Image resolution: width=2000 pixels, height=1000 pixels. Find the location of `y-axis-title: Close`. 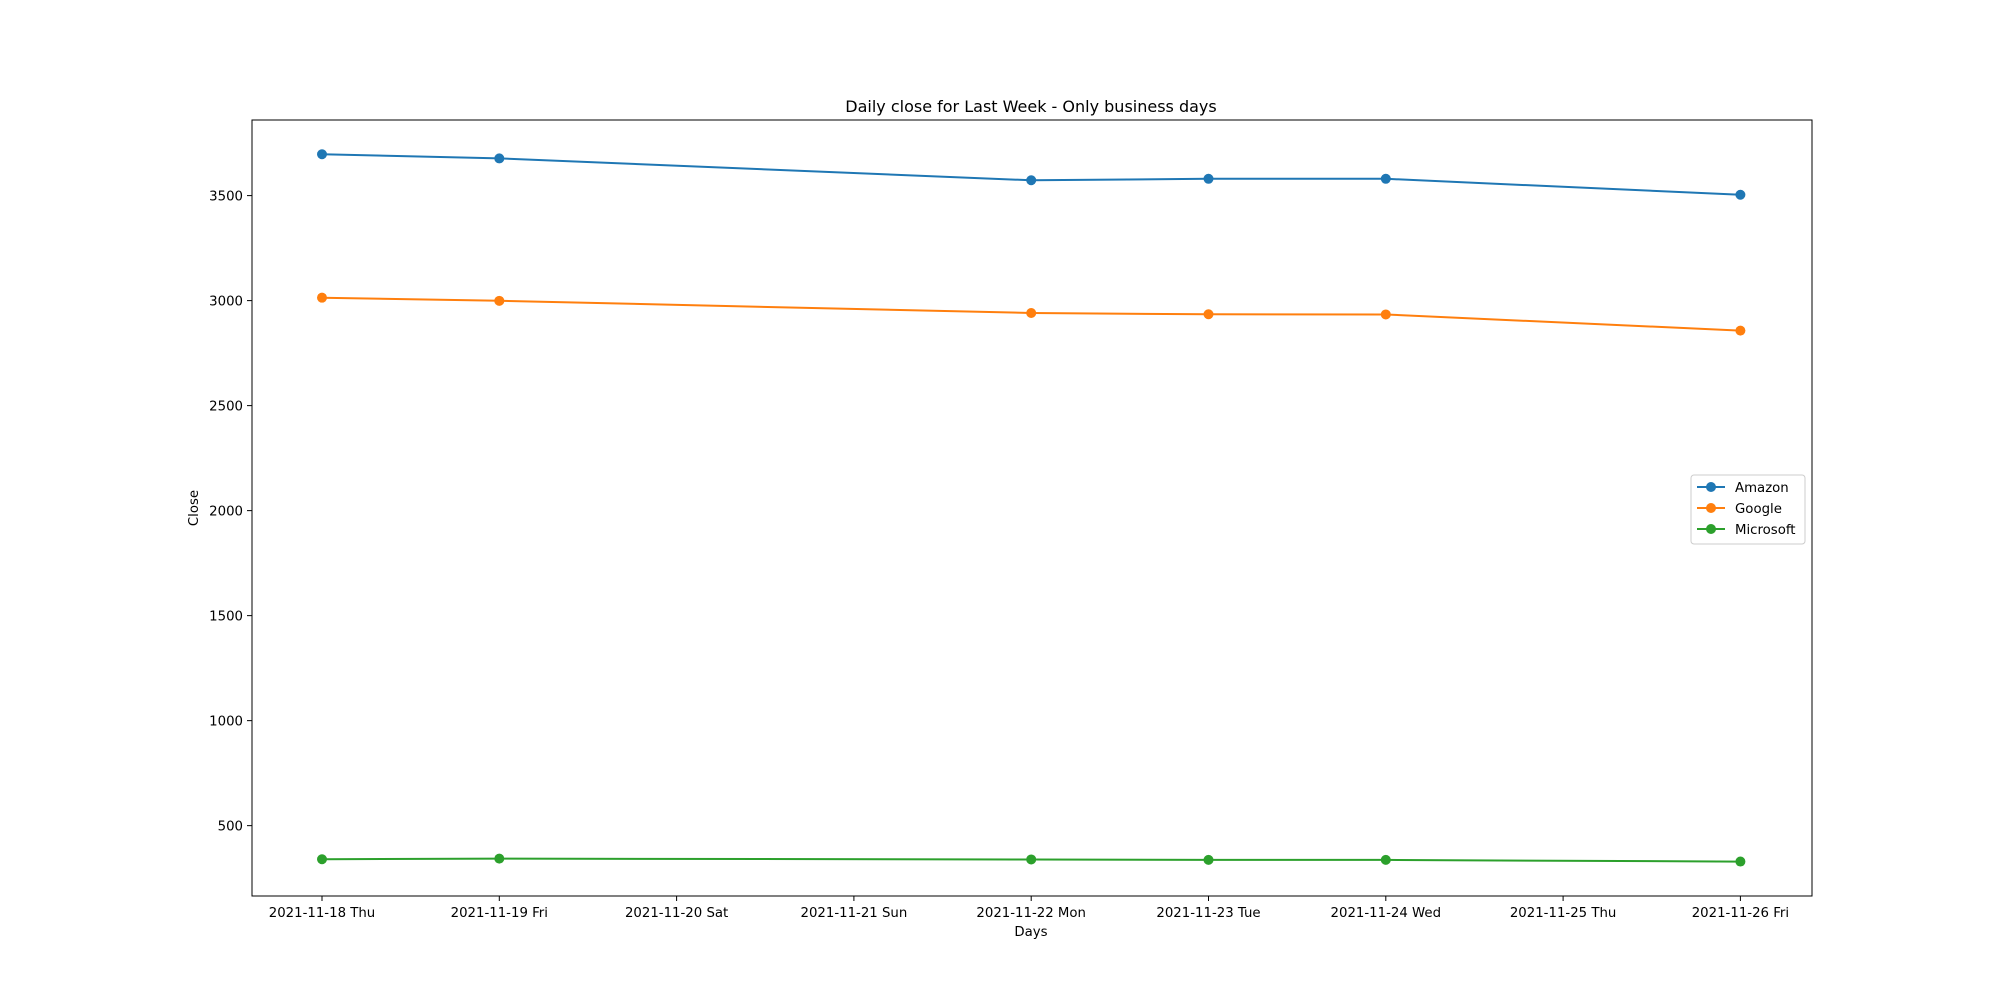

y-axis-title: Close is located at coordinates (194, 508).